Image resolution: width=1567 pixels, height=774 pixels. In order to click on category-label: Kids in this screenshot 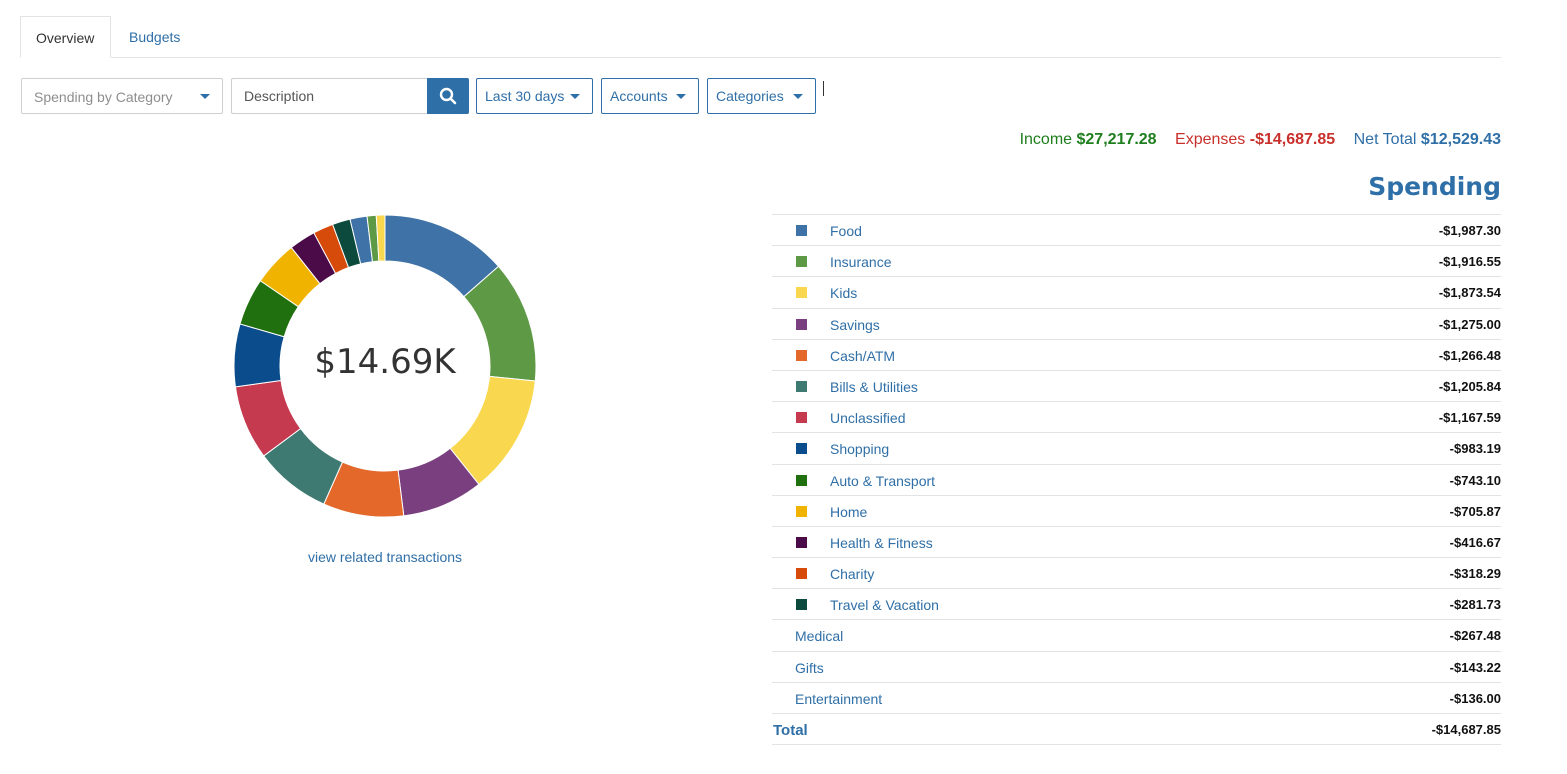, I will do `click(844, 293)`.